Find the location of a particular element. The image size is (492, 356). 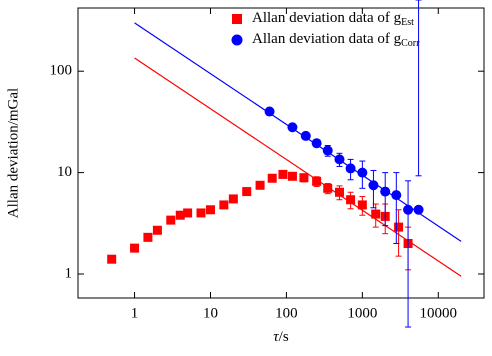

legend-subscript: Est is located at coordinates (407, 22).